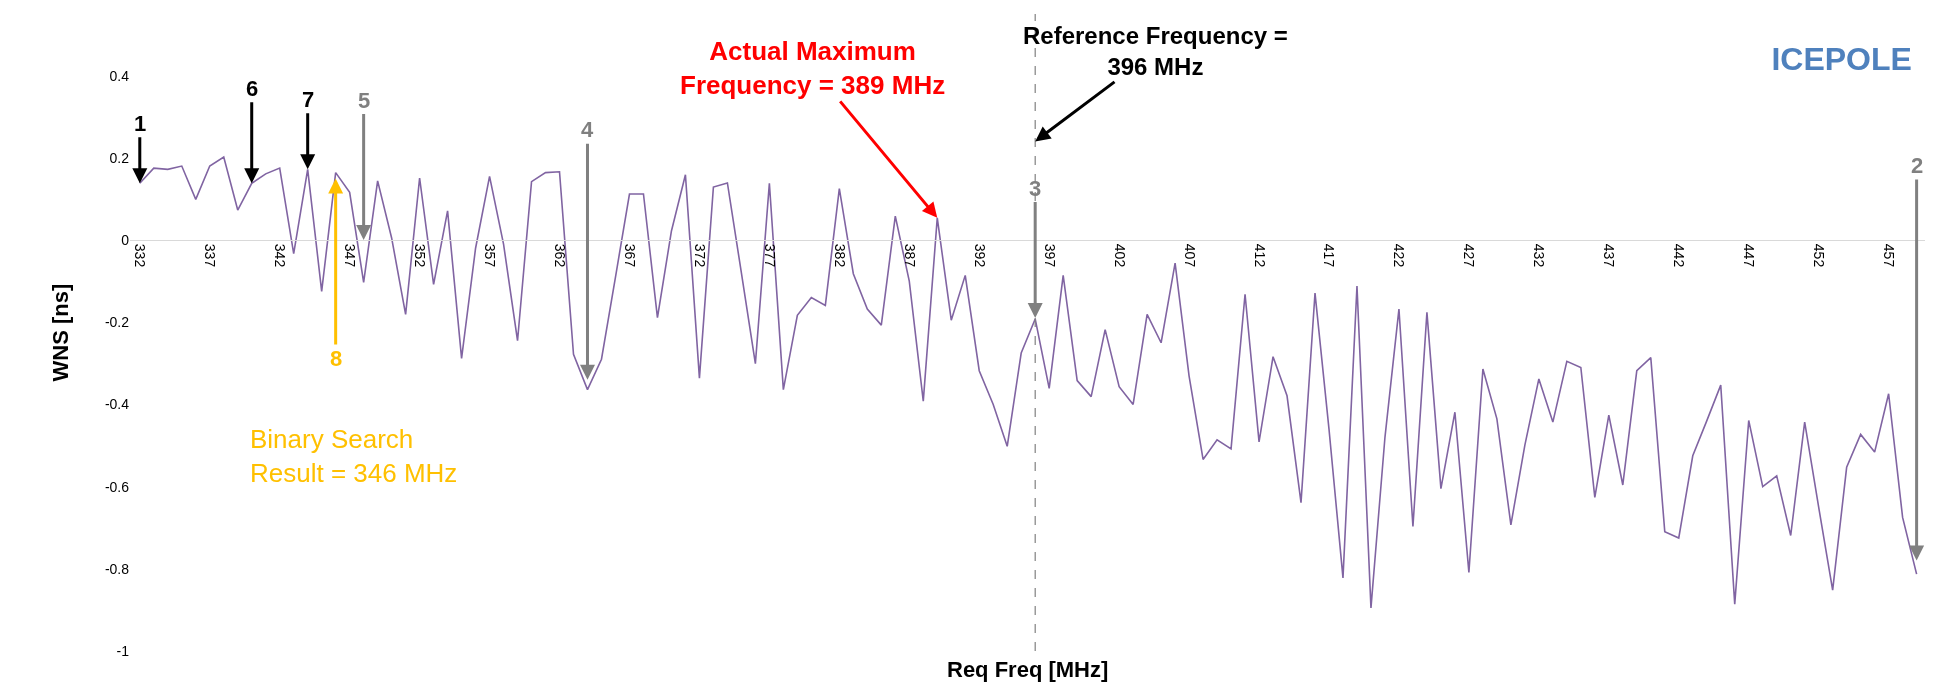 This screenshot has width=1941, height=685. I want to click on y-tick-label: -0.6, so click(117, 486).